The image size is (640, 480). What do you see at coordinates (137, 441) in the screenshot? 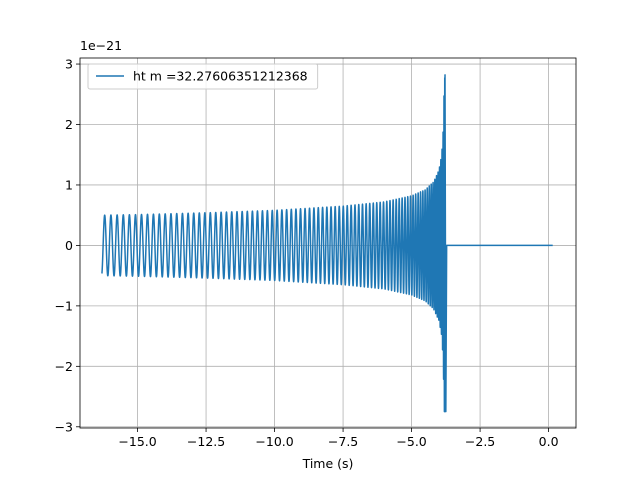
I see `x-tick-label: −15.0` at bounding box center [137, 441].